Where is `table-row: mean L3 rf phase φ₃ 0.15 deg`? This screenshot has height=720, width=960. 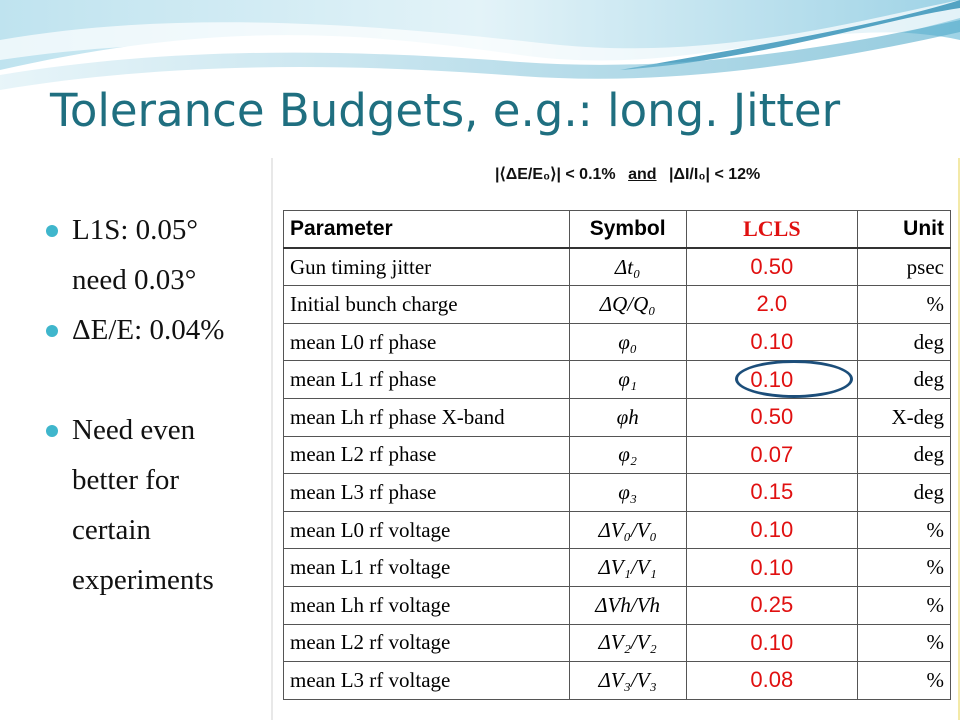 table-row: mean L3 rf phase φ₃ 0.15 deg is located at coordinates (617, 492).